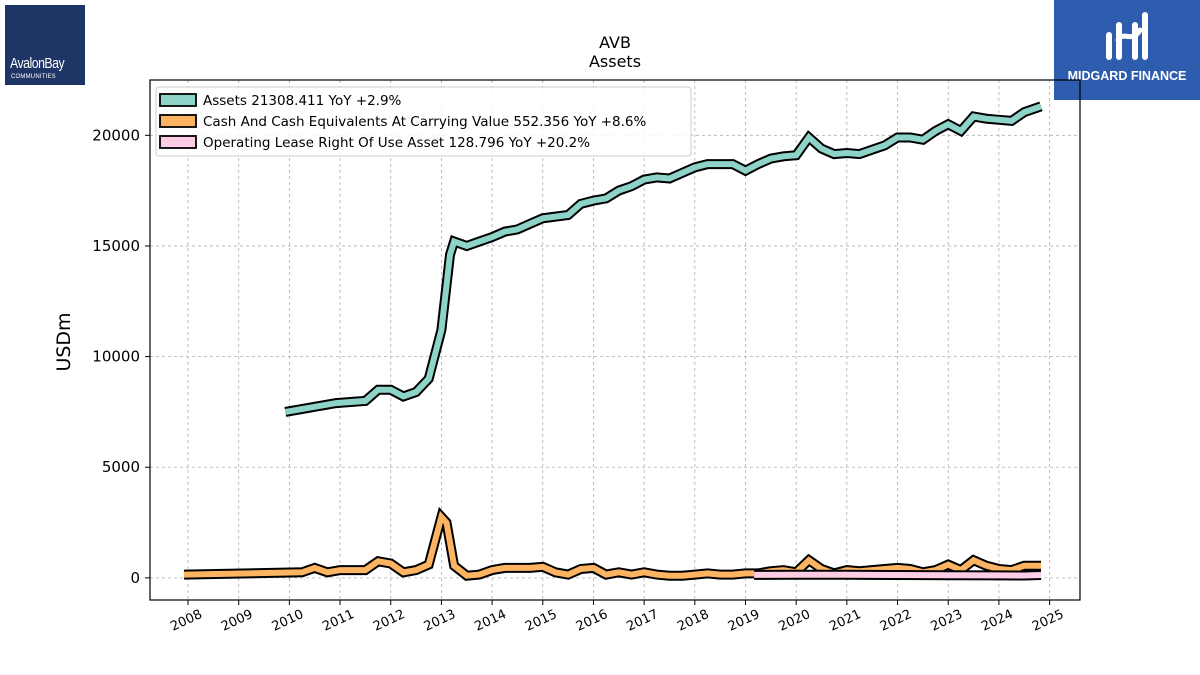  Describe the element at coordinates (116, 135) in the screenshot. I see `y-tick-label: 20000` at that location.